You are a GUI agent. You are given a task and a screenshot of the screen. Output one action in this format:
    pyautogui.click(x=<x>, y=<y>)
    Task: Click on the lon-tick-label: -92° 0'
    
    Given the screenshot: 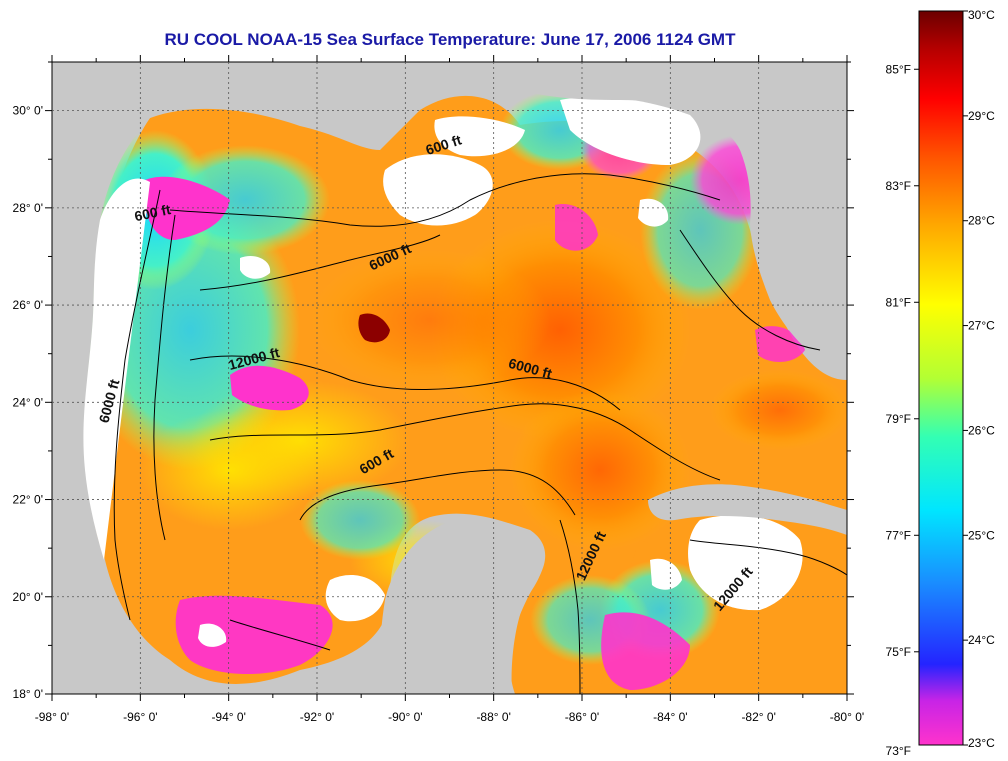 What is the action you would take?
    pyautogui.click(x=317, y=717)
    